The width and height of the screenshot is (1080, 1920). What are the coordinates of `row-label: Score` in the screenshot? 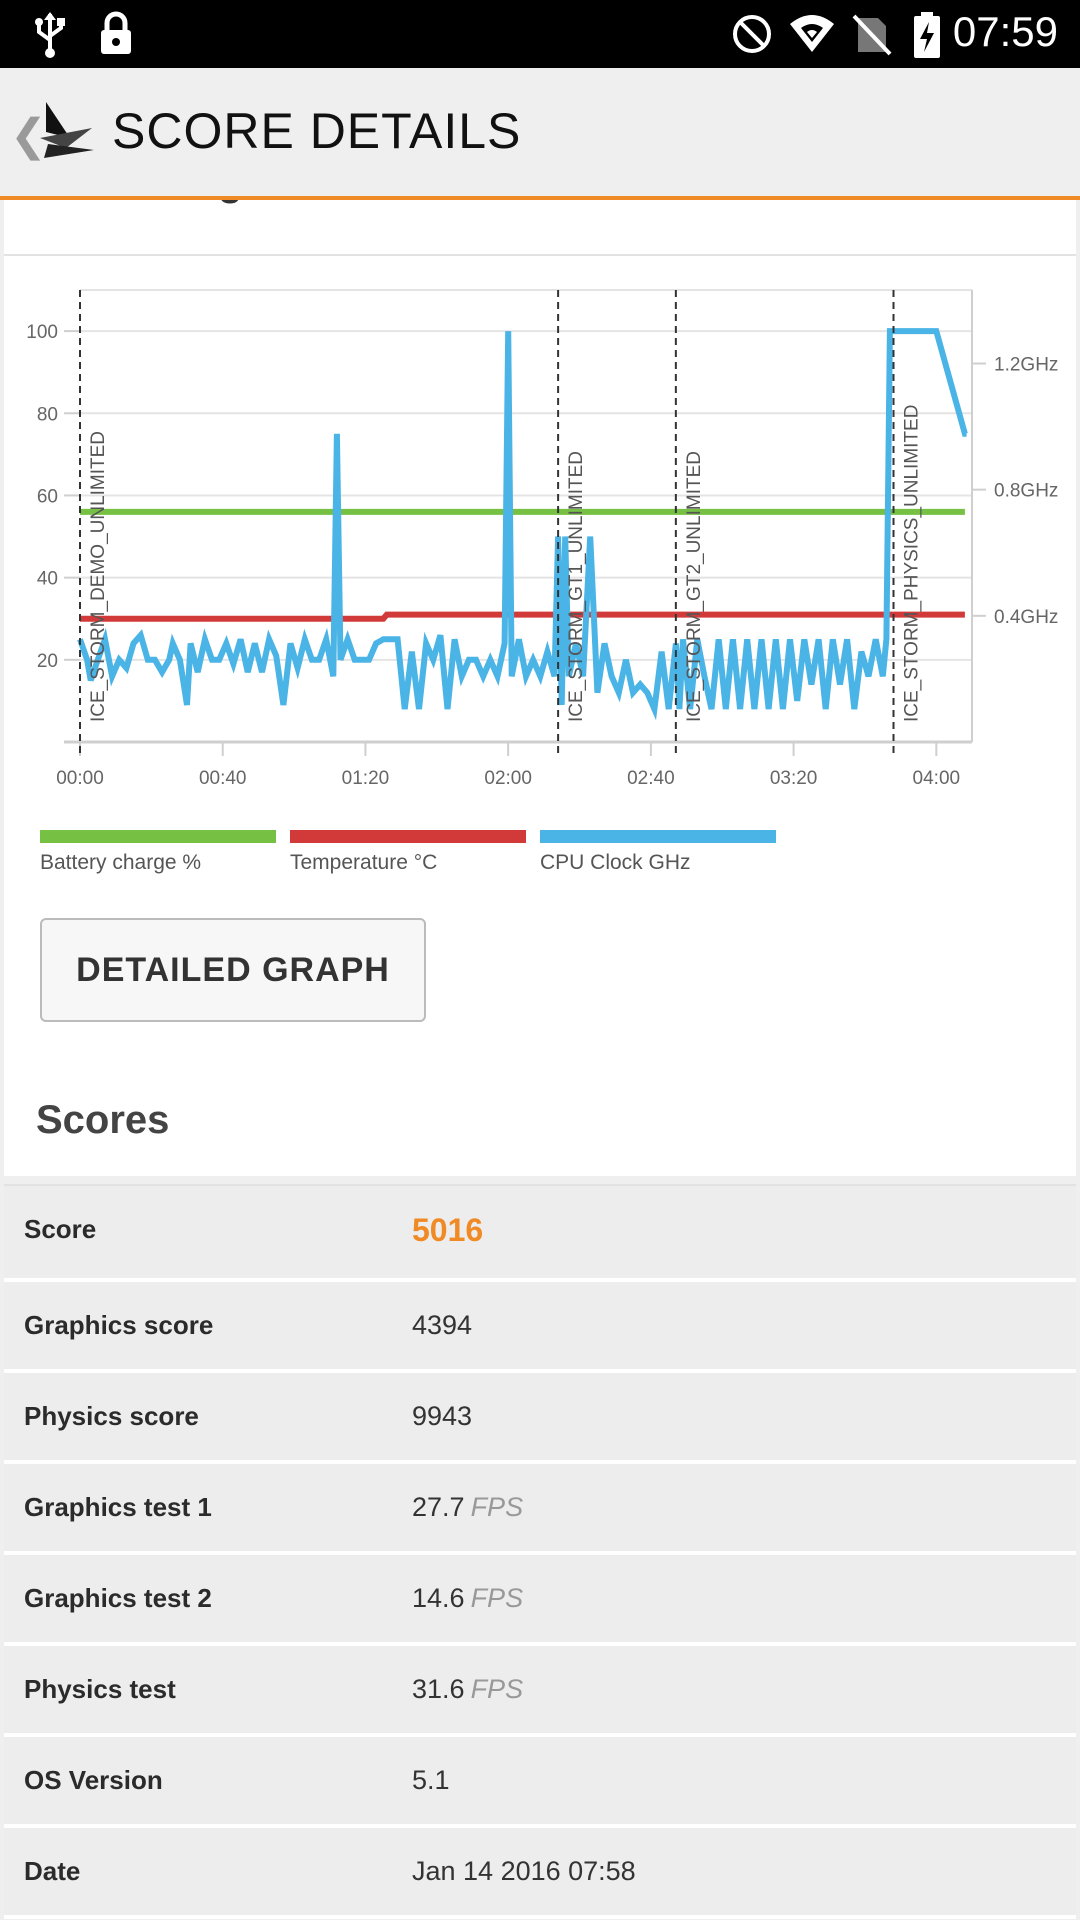 It's located at (60, 1229).